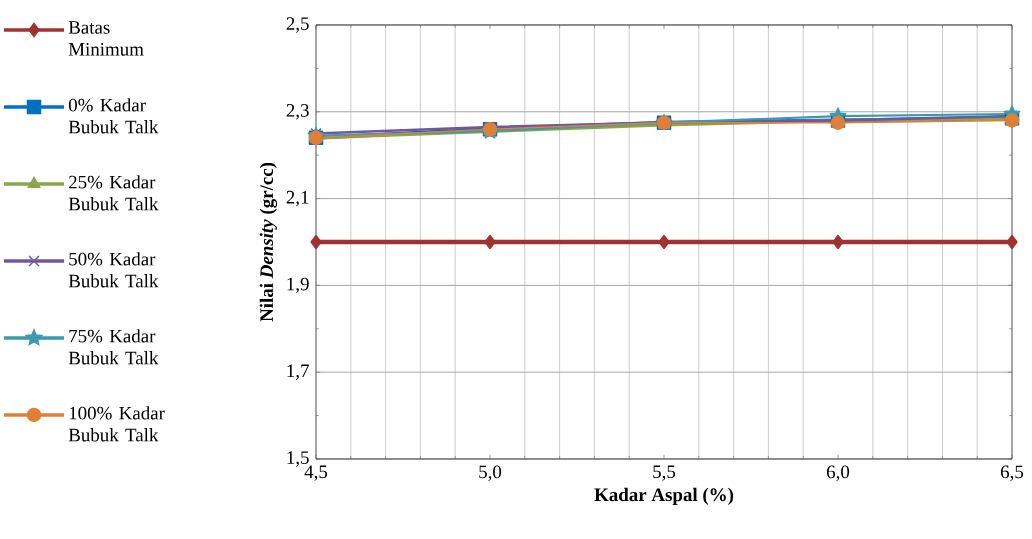 The height and width of the screenshot is (539, 1032). Describe the element at coordinates (113, 347) in the screenshot. I see `legend-label: 75% Kadar Bubuk Talk` at that location.